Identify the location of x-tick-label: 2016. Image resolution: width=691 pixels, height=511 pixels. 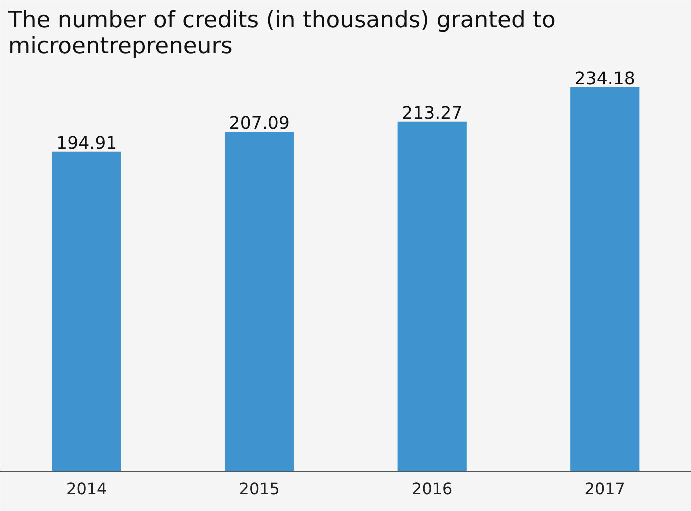
(432, 489).